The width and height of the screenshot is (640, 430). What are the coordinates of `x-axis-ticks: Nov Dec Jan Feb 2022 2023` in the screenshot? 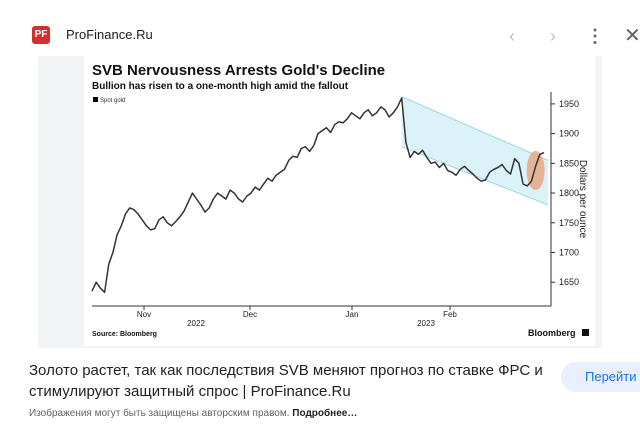 It's located at (297, 317).